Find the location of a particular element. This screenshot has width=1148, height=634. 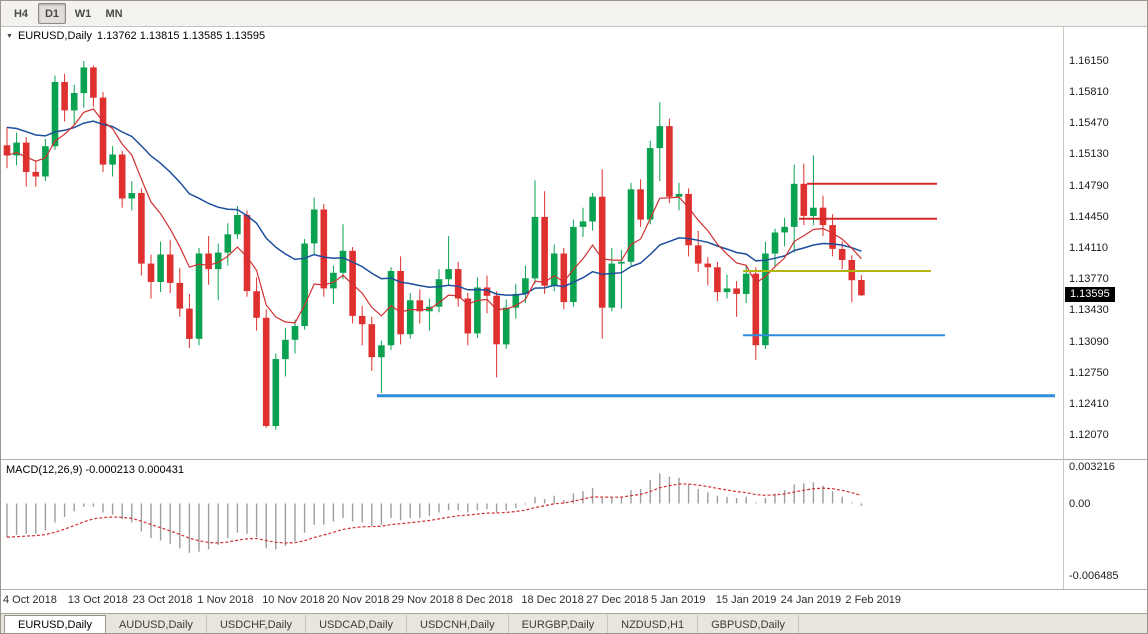

date-axis-label: 27 Dec 2018 is located at coordinates (617, 600).